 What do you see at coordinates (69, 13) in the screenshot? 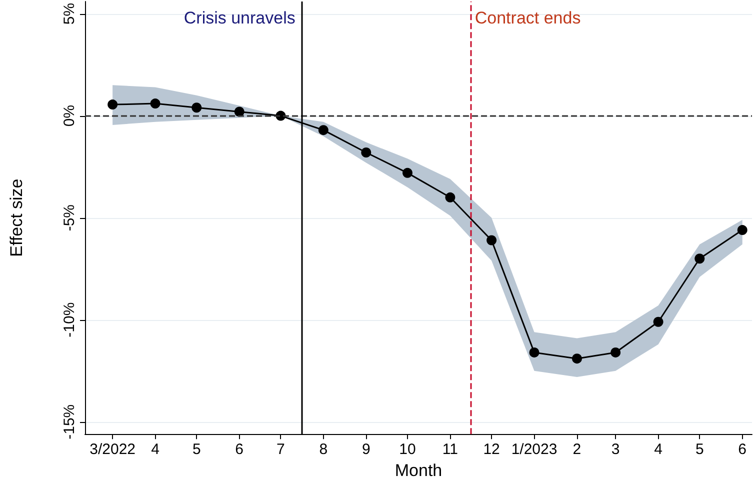
I see `y-tick-label: 5%` at bounding box center [69, 13].